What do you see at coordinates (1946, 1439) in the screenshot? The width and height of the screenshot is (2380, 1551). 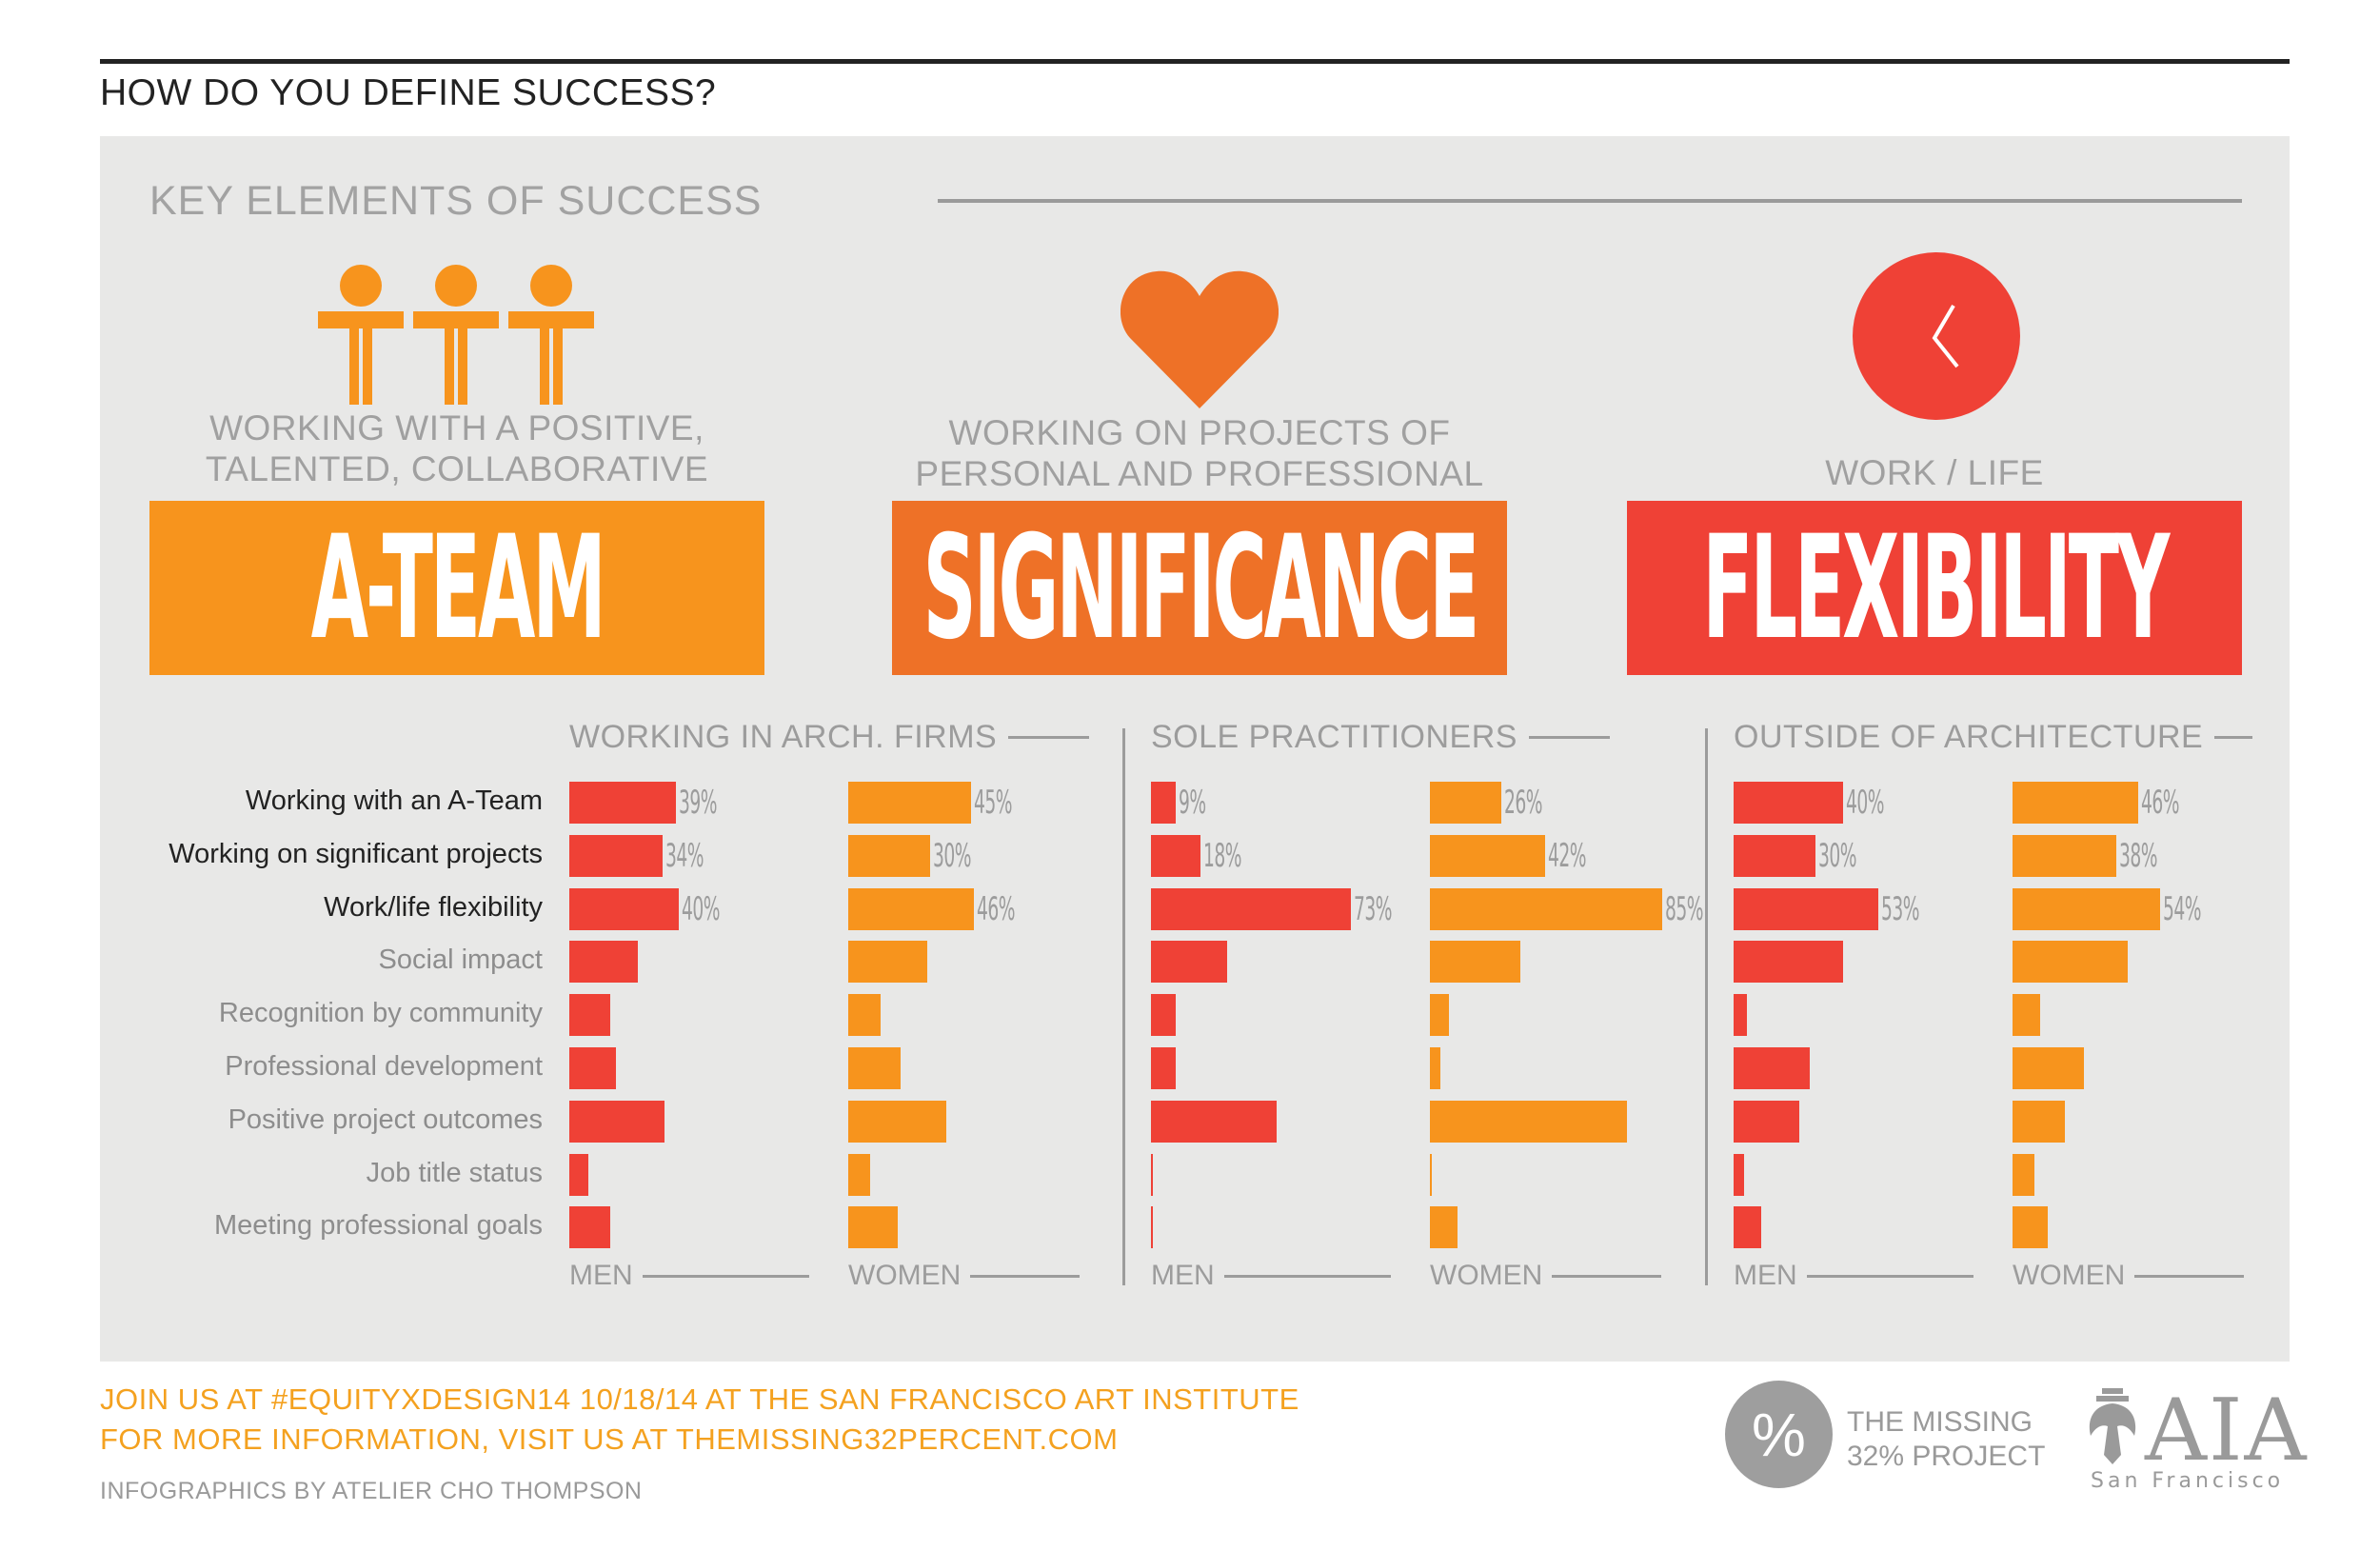 I see `missing-32-text: THE MISSING 32% PROJECT` at bounding box center [1946, 1439].